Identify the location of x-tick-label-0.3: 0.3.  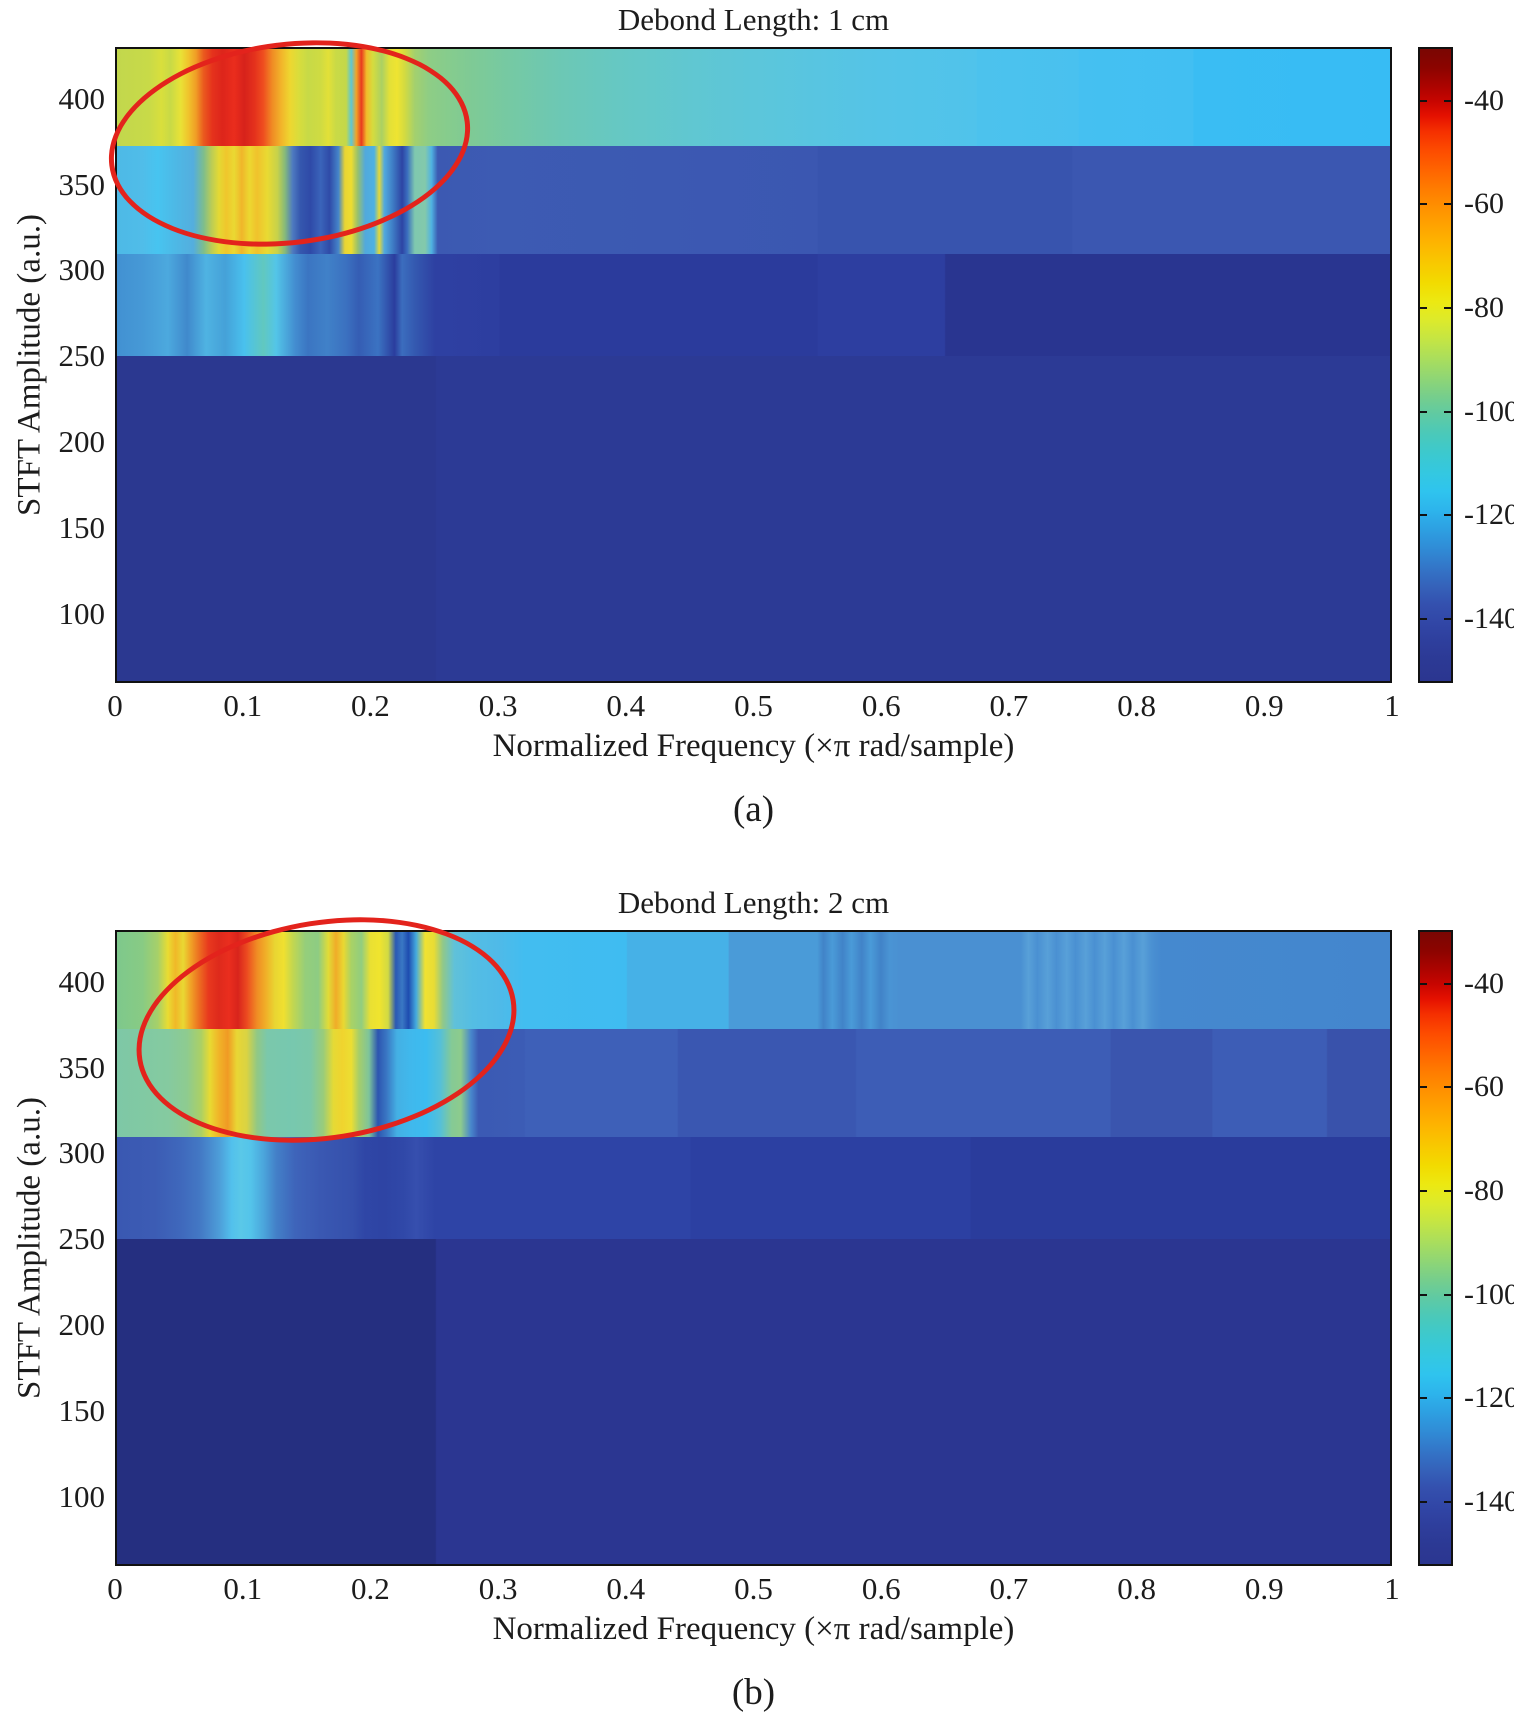
(498, 1588).